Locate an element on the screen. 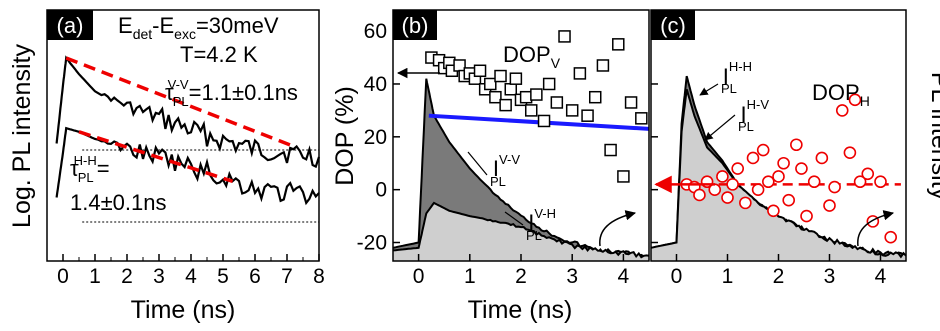  panel-b-ivh-fill is located at coordinates (521, 231).